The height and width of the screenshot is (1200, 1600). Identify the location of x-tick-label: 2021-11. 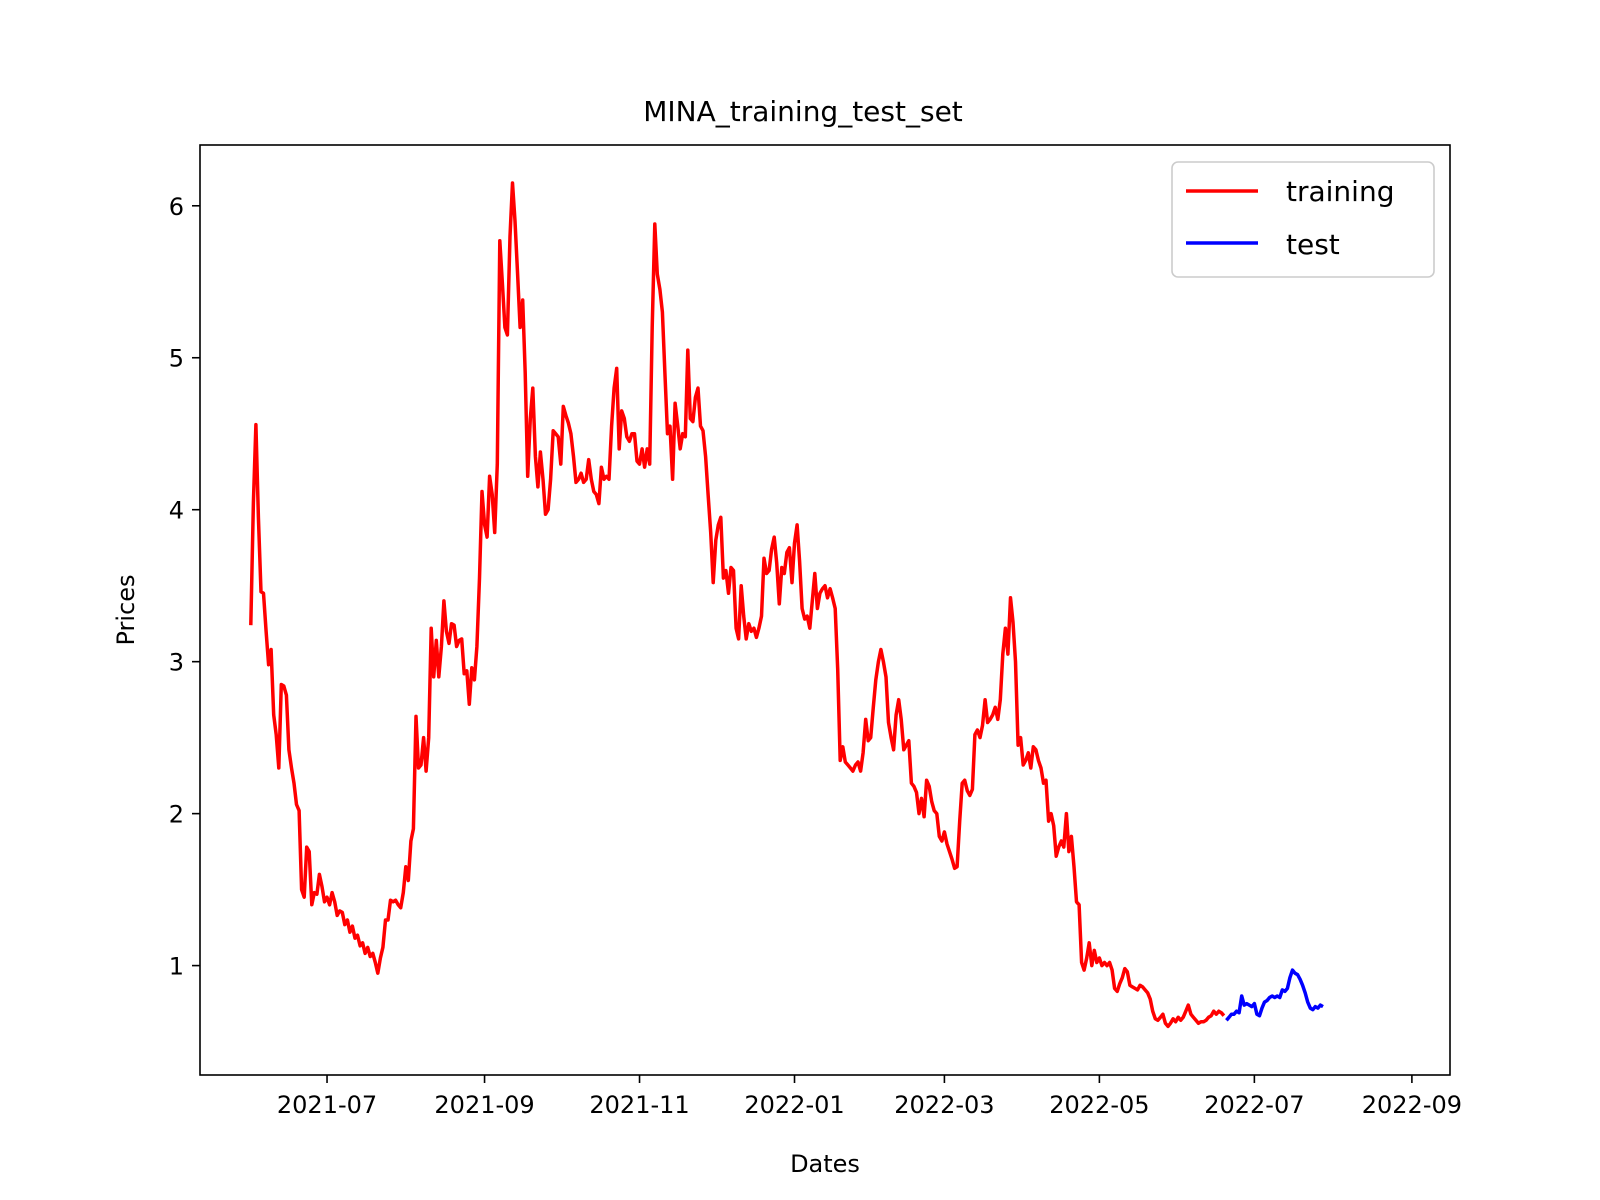
(639, 1105).